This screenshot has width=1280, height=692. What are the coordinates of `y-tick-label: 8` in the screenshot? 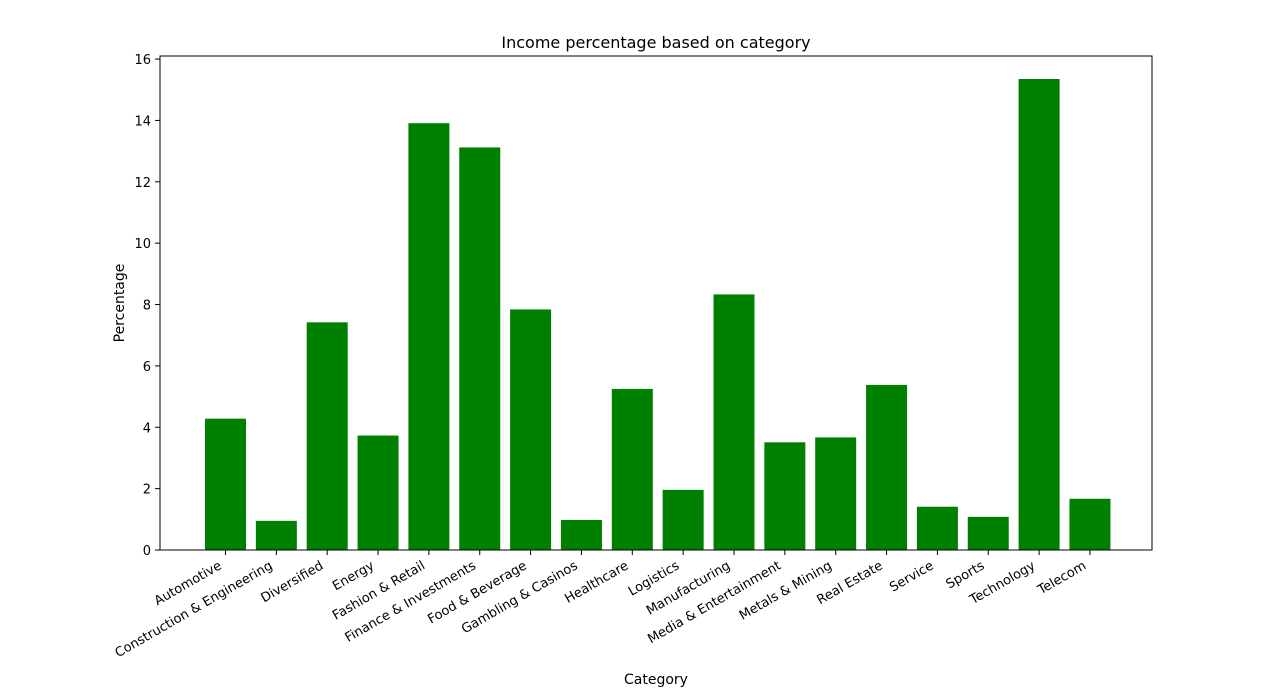 It's located at (147, 306).